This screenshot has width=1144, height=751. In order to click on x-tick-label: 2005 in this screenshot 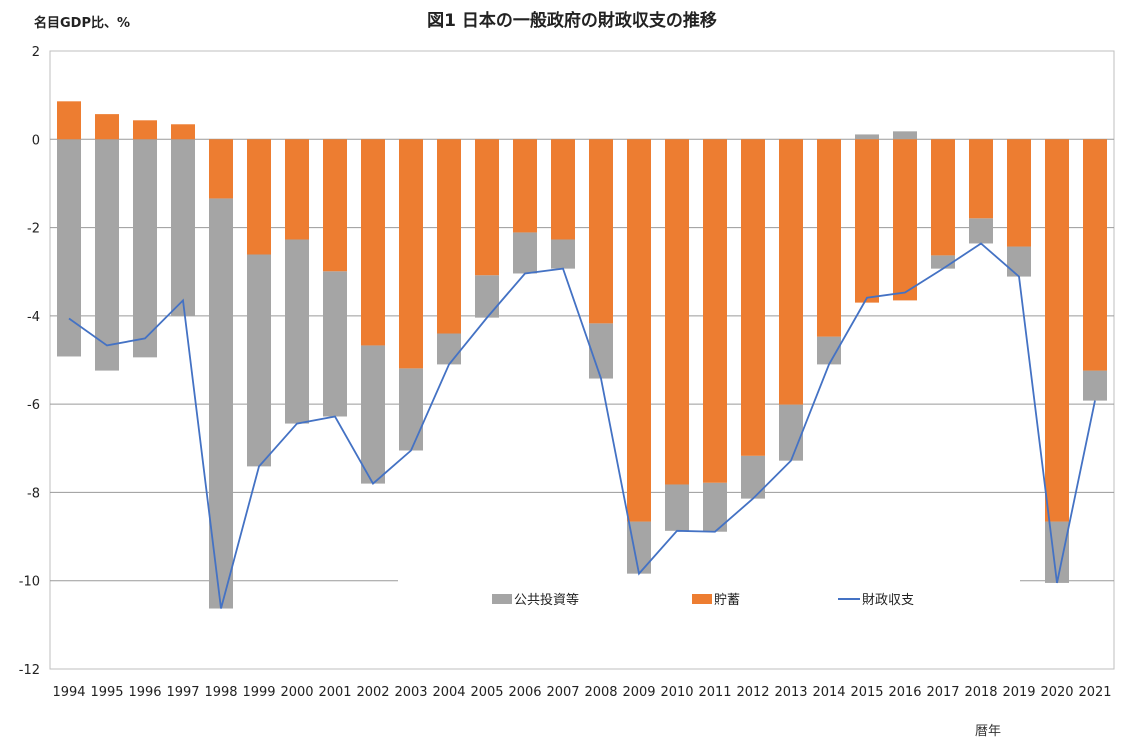, I will do `click(486, 692)`.